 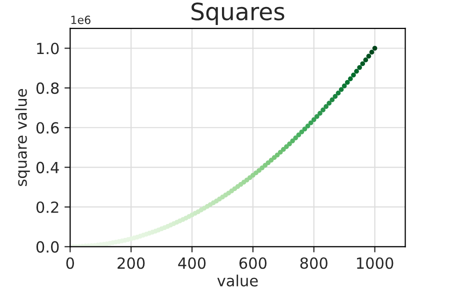 What do you see at coordinates (131, 263) in the screenshot?
I see `x-tick-label: 200` at bounding box center [131, 263].